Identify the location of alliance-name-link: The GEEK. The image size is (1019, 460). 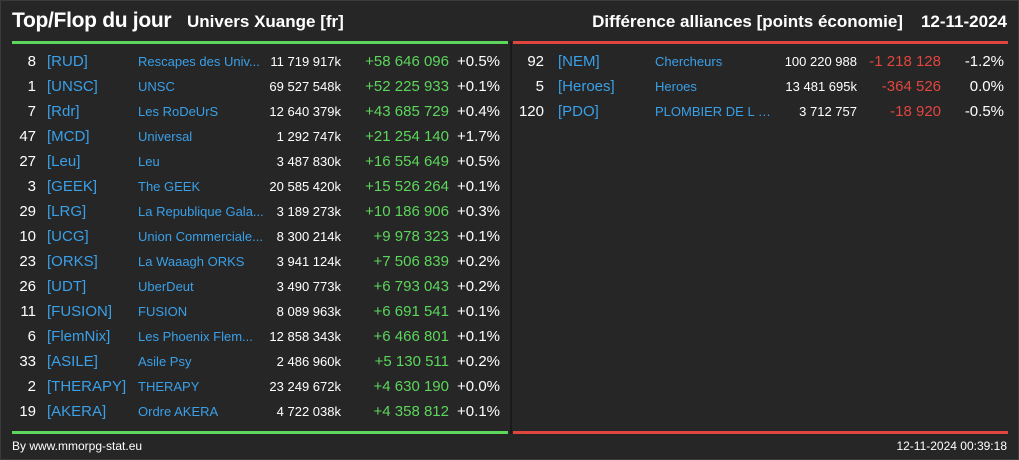
(169, 186).